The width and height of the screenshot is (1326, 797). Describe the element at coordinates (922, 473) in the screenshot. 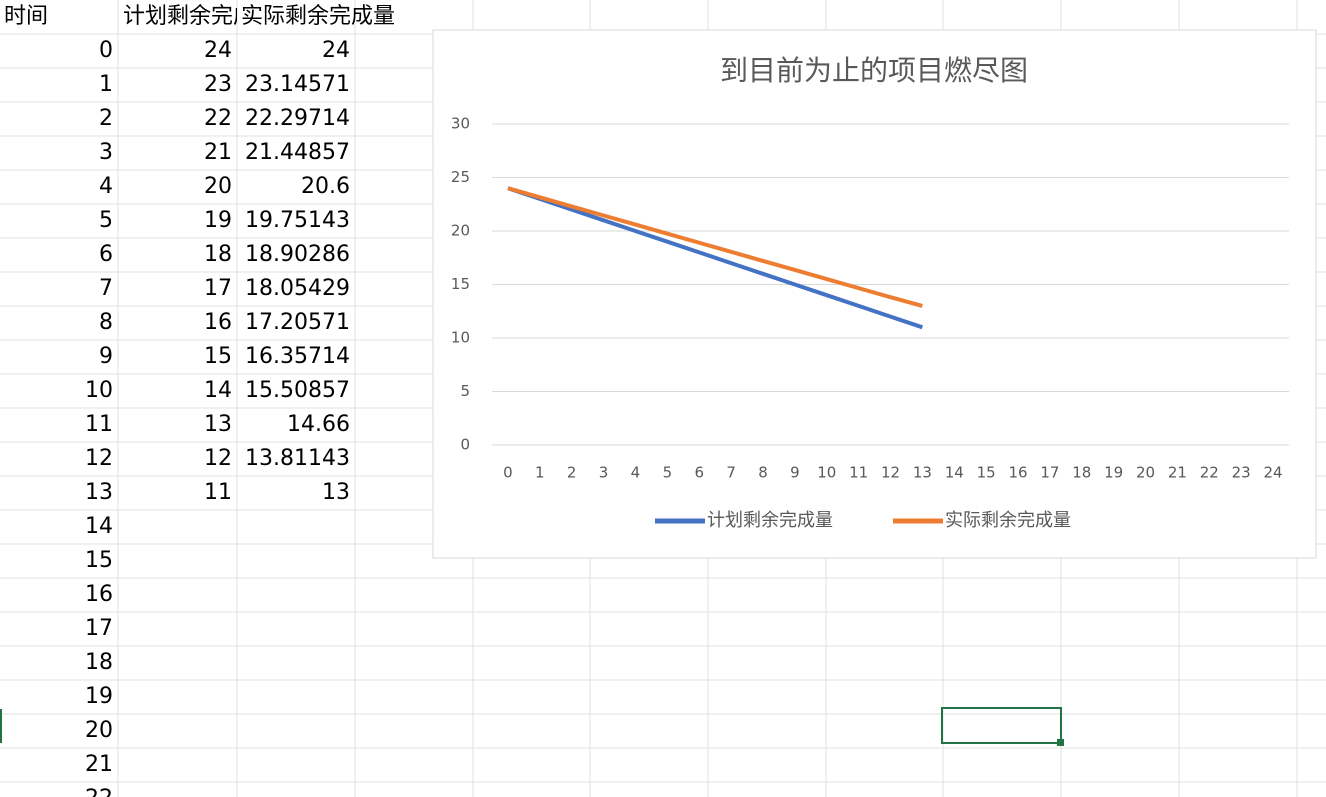

I see `x-tick-label: 13` at that location.